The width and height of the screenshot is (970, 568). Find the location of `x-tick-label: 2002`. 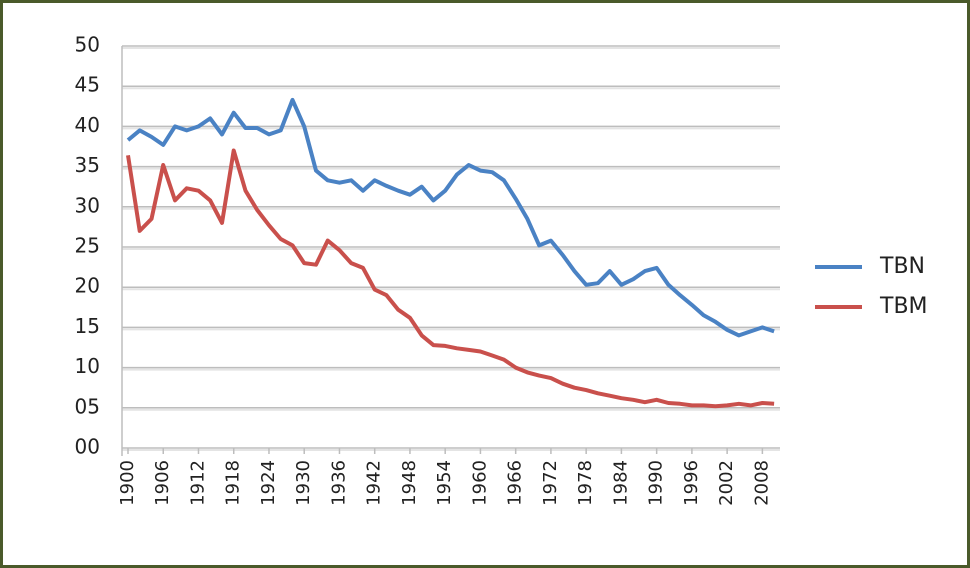

x-tick-label: 2002 is located at coordinates (726, 483).